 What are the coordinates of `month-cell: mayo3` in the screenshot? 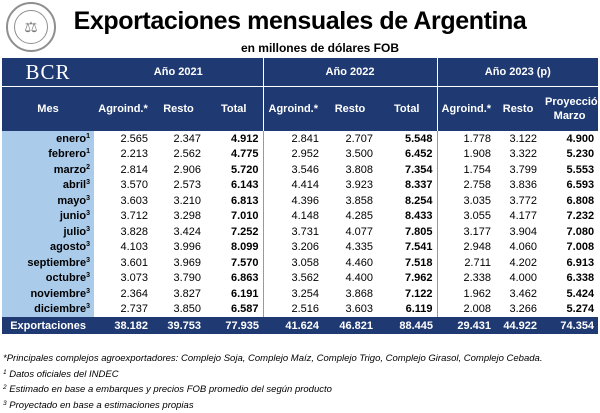 It's located at (48, 201).